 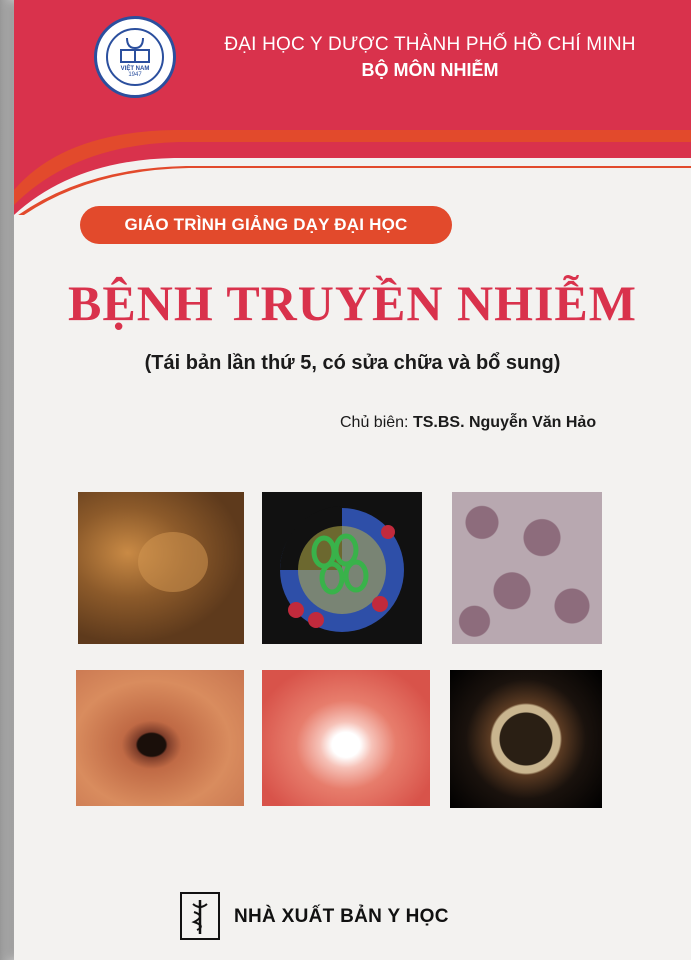 What do you see at coordinates (504, 422) in the screenshot?
I see `editor-name: TS.BS. Nguyễn Văn Hảo` at bounding box center [504, 422].